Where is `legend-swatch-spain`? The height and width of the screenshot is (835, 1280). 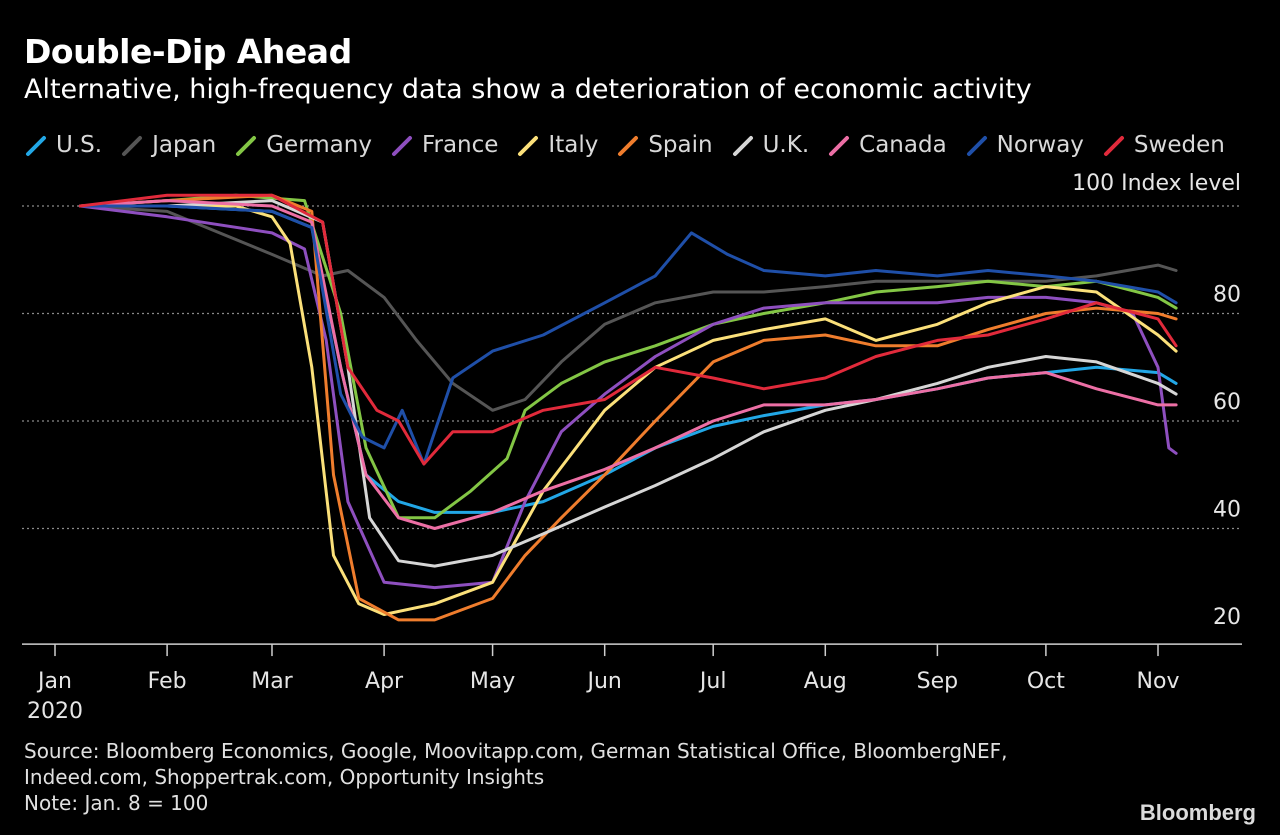 legend-swatch-spain is located at coordinates (628, 146).